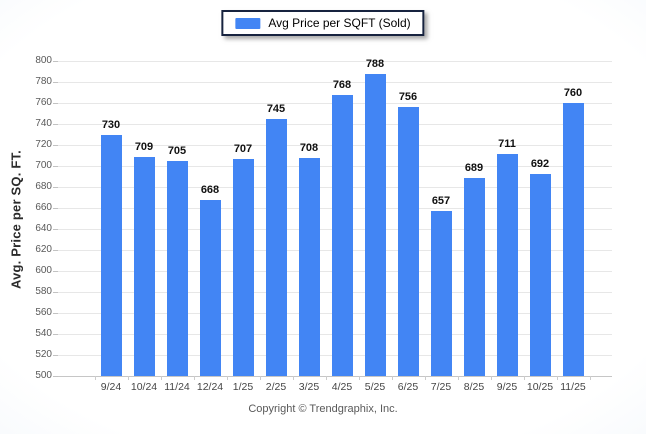 Image resolution: width=646 pixels, height=434 pixels. What do you see at coordinates (276, 108) in the screenshot?
I see `bar-value-label: 745` at bounding box center [276, 108].